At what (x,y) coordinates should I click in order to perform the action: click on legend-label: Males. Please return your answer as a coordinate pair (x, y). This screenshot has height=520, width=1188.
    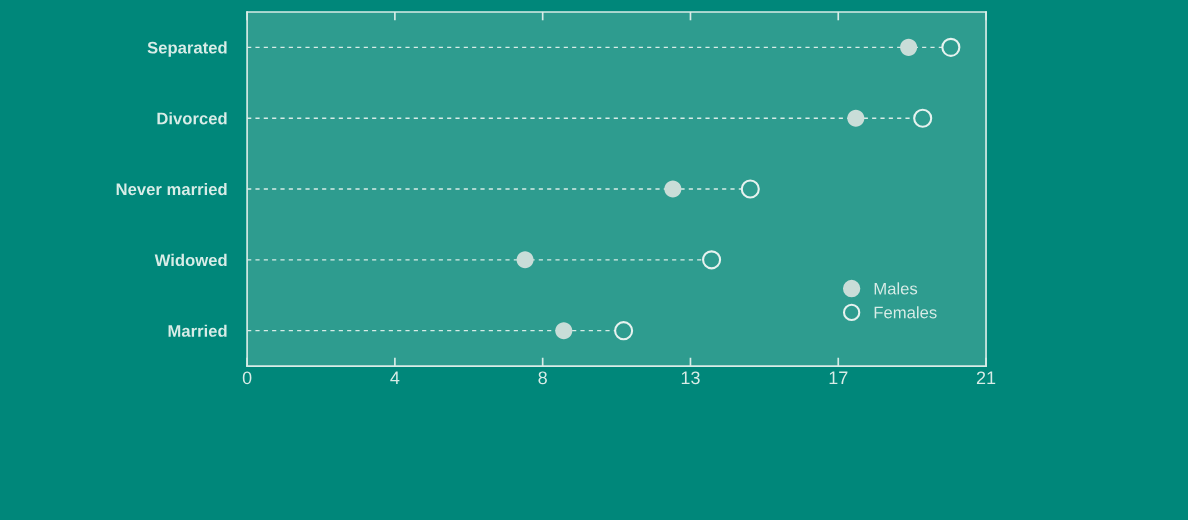
    Looking at the image, I should click on (896, 288).